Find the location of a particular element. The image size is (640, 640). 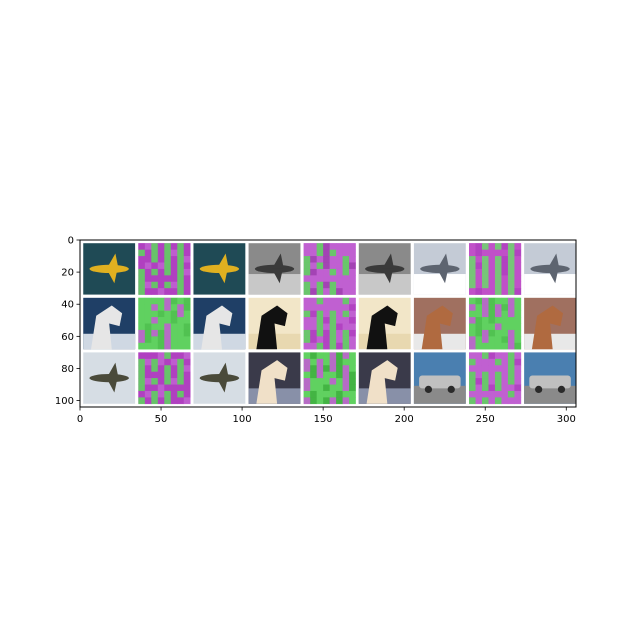

x-tick-label: 150 is located at coordinates (323, 419).